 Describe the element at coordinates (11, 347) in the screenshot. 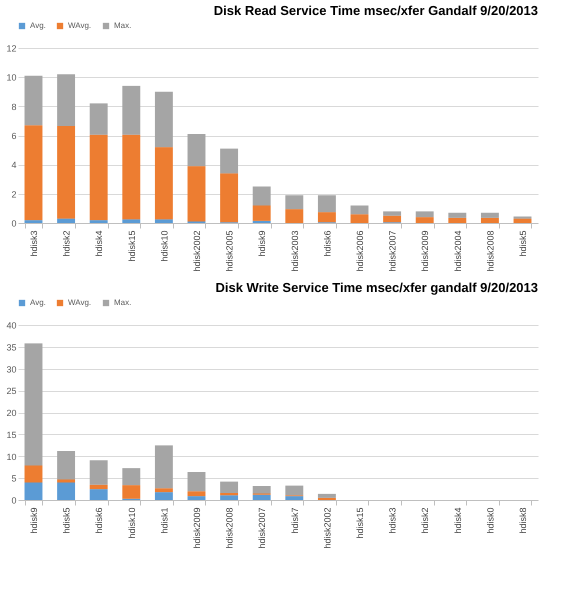

I see `y-tick-label: 35` at that location.